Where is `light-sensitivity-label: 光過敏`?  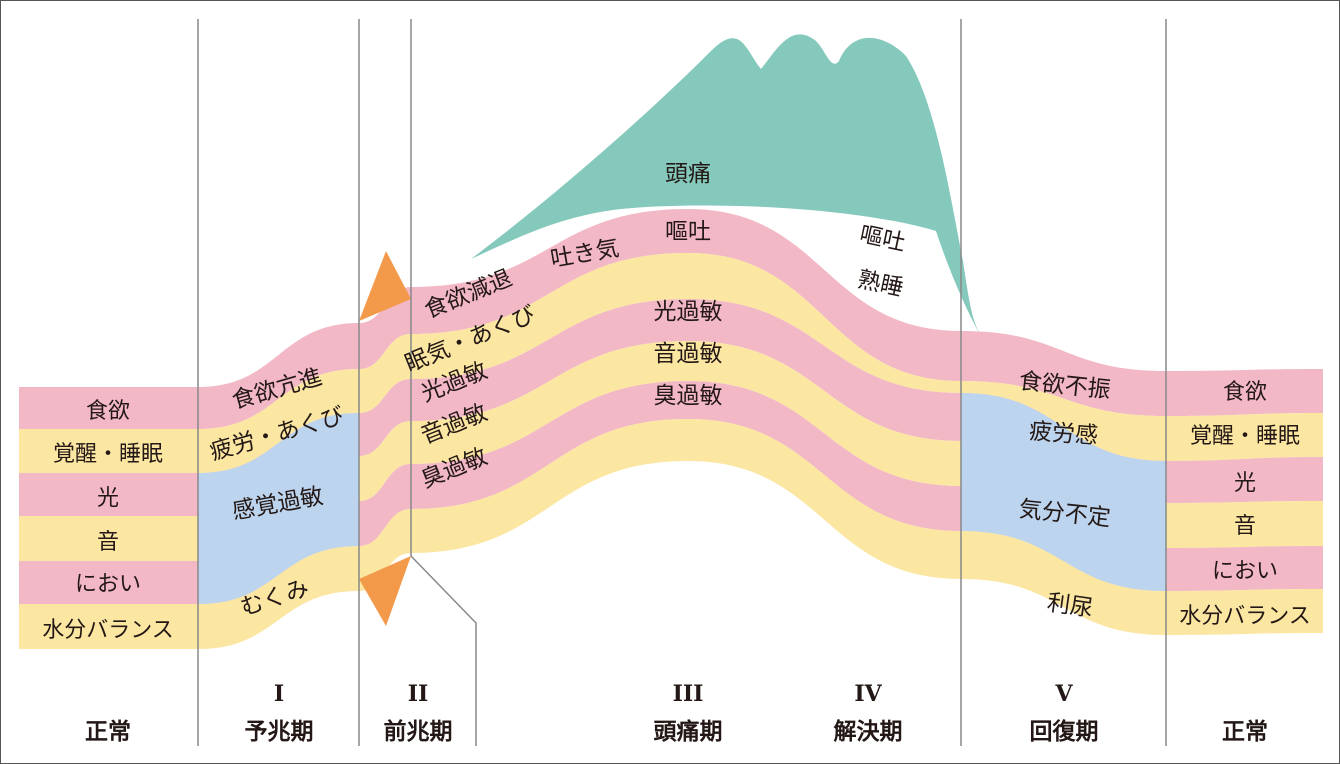 light-sensitivity-label: 光過敏 is located at coordinates (688, 312).